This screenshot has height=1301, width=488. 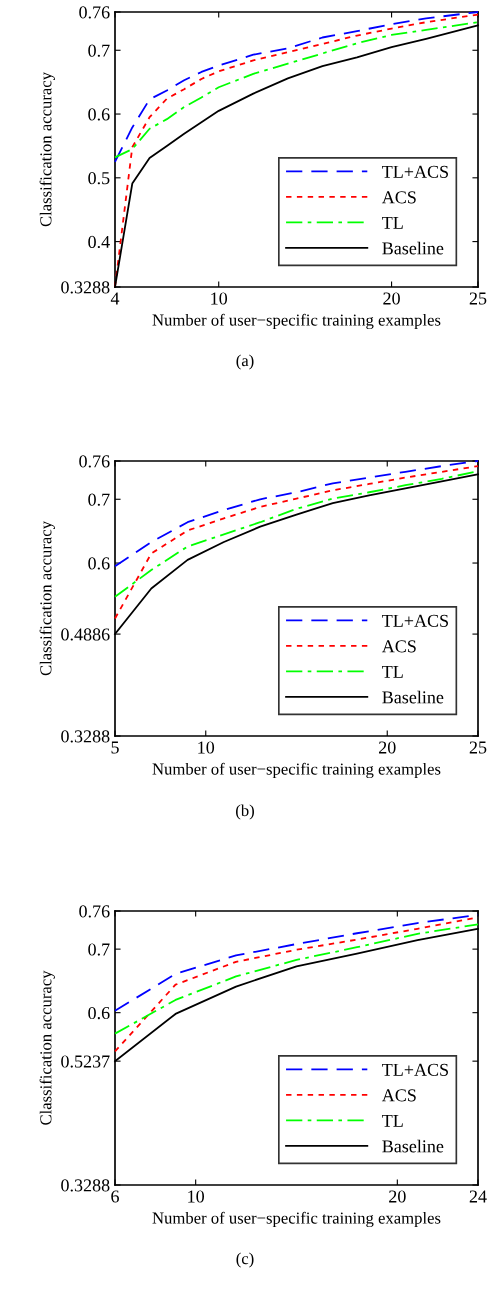 I want to click on x-tick-label: 6, so click(x=115, y=1196).